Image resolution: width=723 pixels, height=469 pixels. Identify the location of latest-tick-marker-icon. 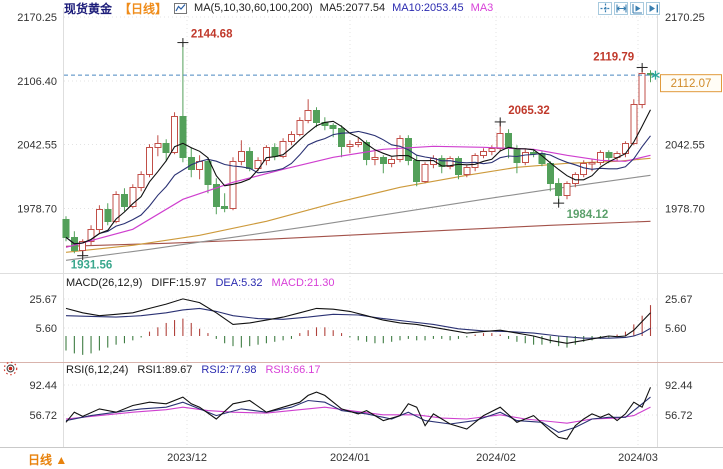
(655, 75).